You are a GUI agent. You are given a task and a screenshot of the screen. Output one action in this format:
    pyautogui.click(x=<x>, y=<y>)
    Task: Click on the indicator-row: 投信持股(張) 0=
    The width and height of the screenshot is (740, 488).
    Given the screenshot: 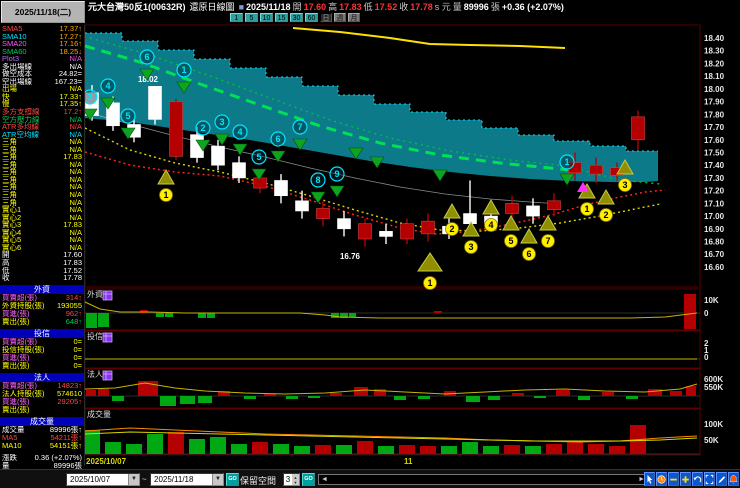 What is the action you would take?
    pyautogui.click(x=42, y=350)
    